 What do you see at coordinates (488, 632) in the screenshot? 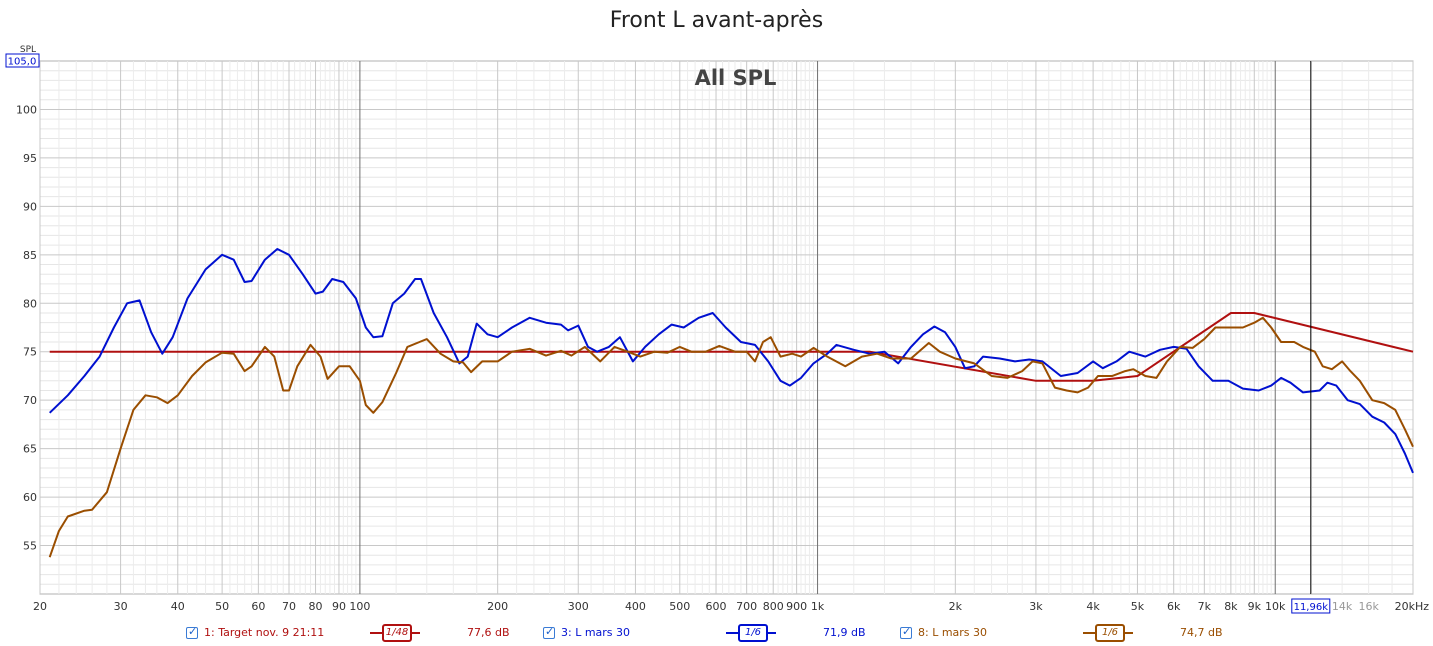
I see `level-target: 77,6 dB` at bounding box center [488, 632].